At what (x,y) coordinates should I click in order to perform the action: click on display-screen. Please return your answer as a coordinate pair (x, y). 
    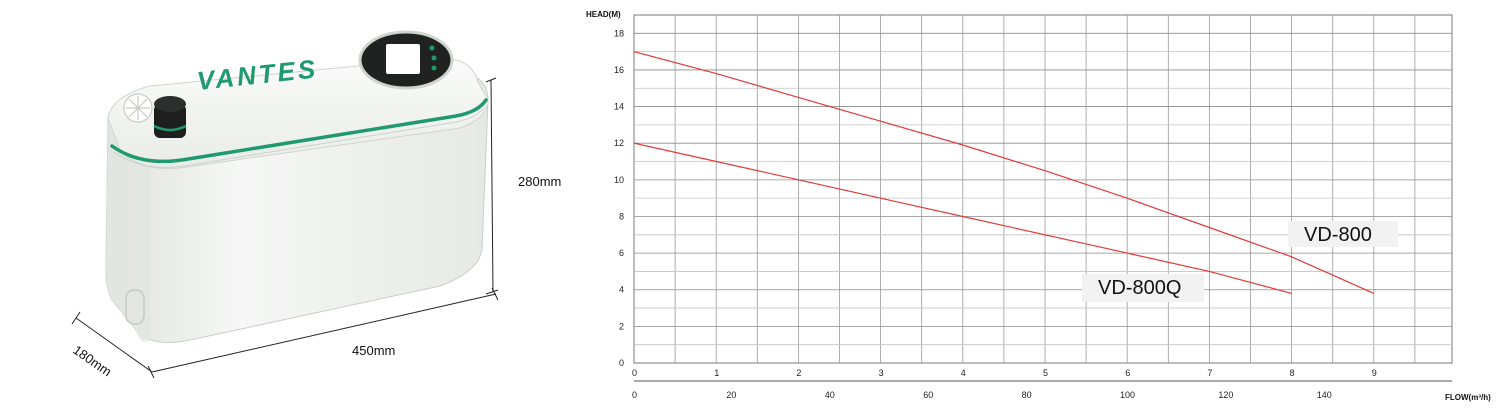
    Looking at the image, I should click on (403, 59).